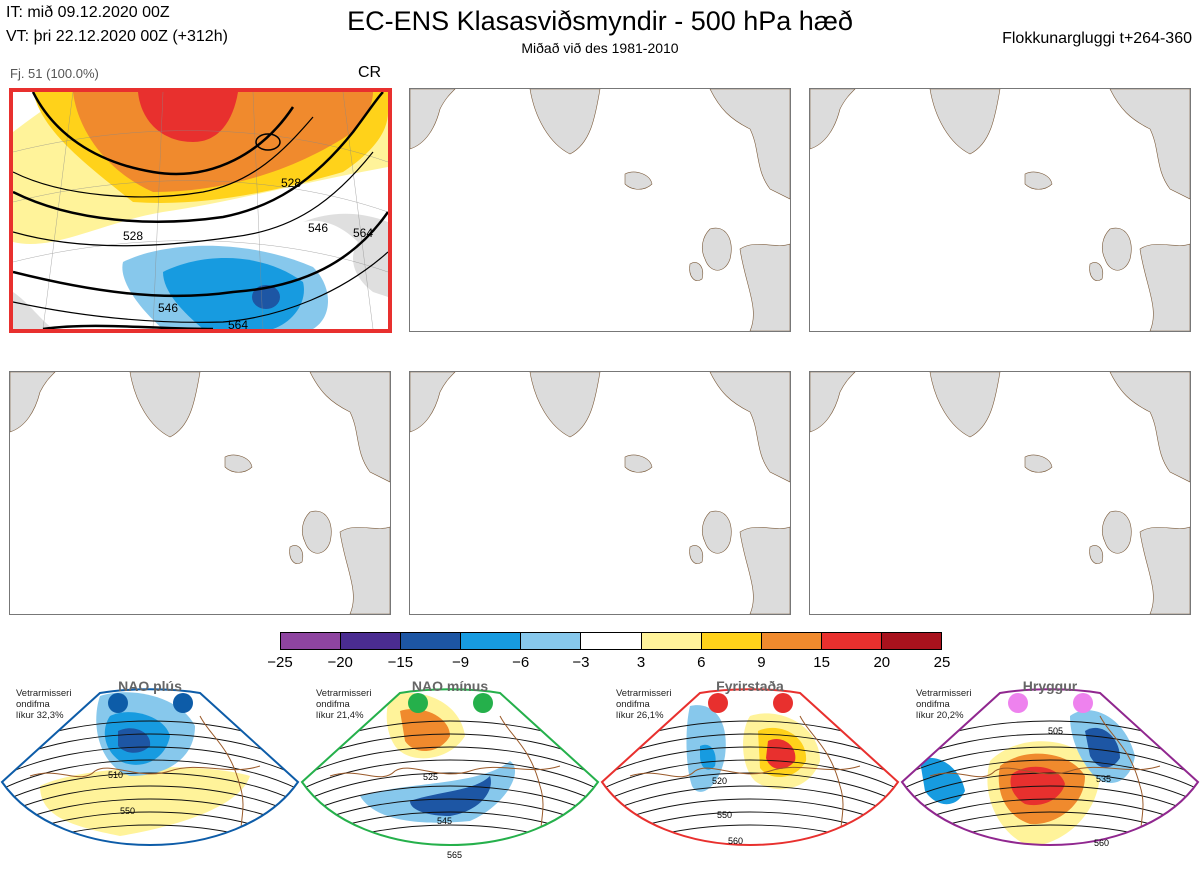 The height and width of the screenshot is (871, 1200). I want to click on colorbar-tick-label: −6, so click(521, 662).